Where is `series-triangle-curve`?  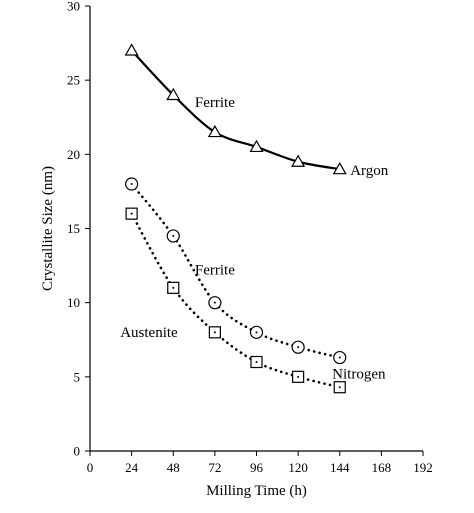
series-triangle-curve is located at coordinates (235, 110).